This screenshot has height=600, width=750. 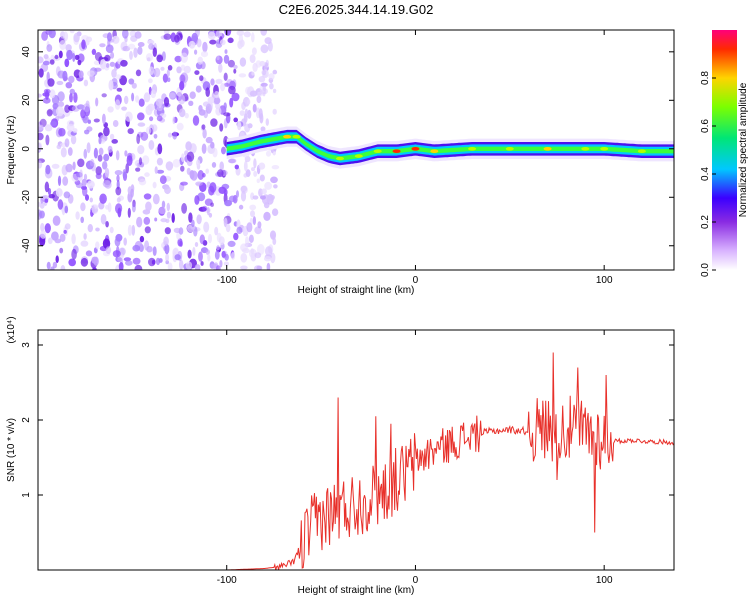 What do you see at coordinates (26, 245) in the screenshot?
I see `y-tick-label: -40` at bounding box center [26, 245].